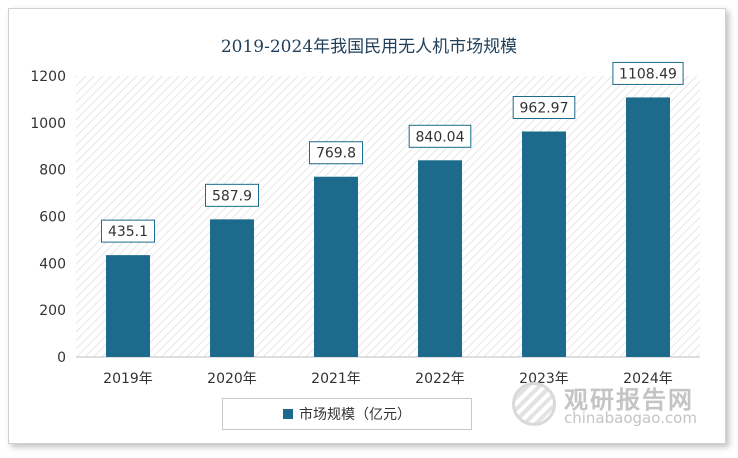 The width and height of the screenshot is (738, 458). What do you see at coordinates (52, 264) in the screenshot?
I see `y-tick-label: 400` at bounding box center [52, 264].